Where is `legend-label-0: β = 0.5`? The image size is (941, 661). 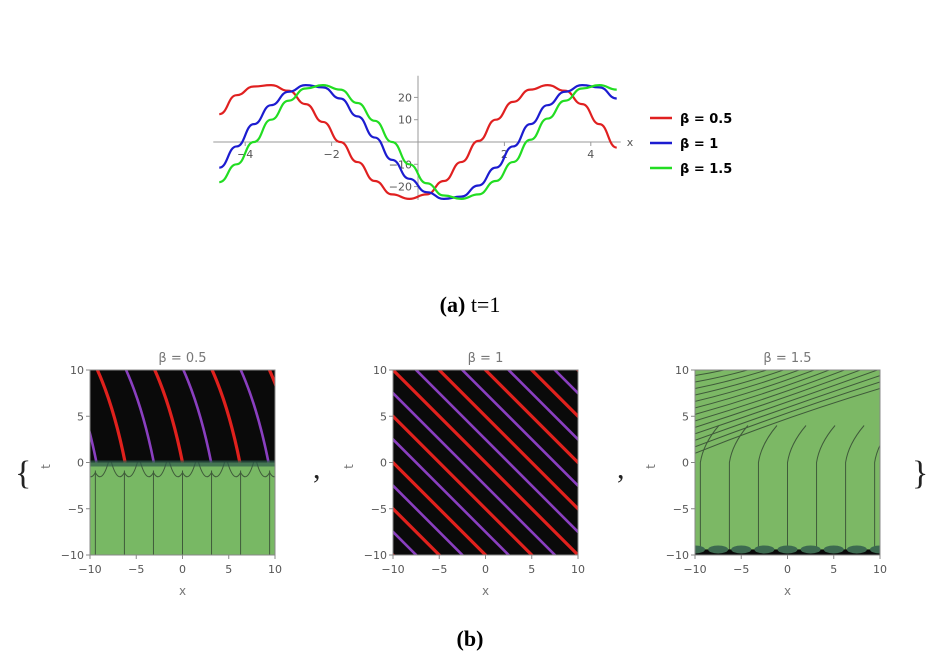 legend-label-0: β = 0.5 is located at coordinates (706, 119).